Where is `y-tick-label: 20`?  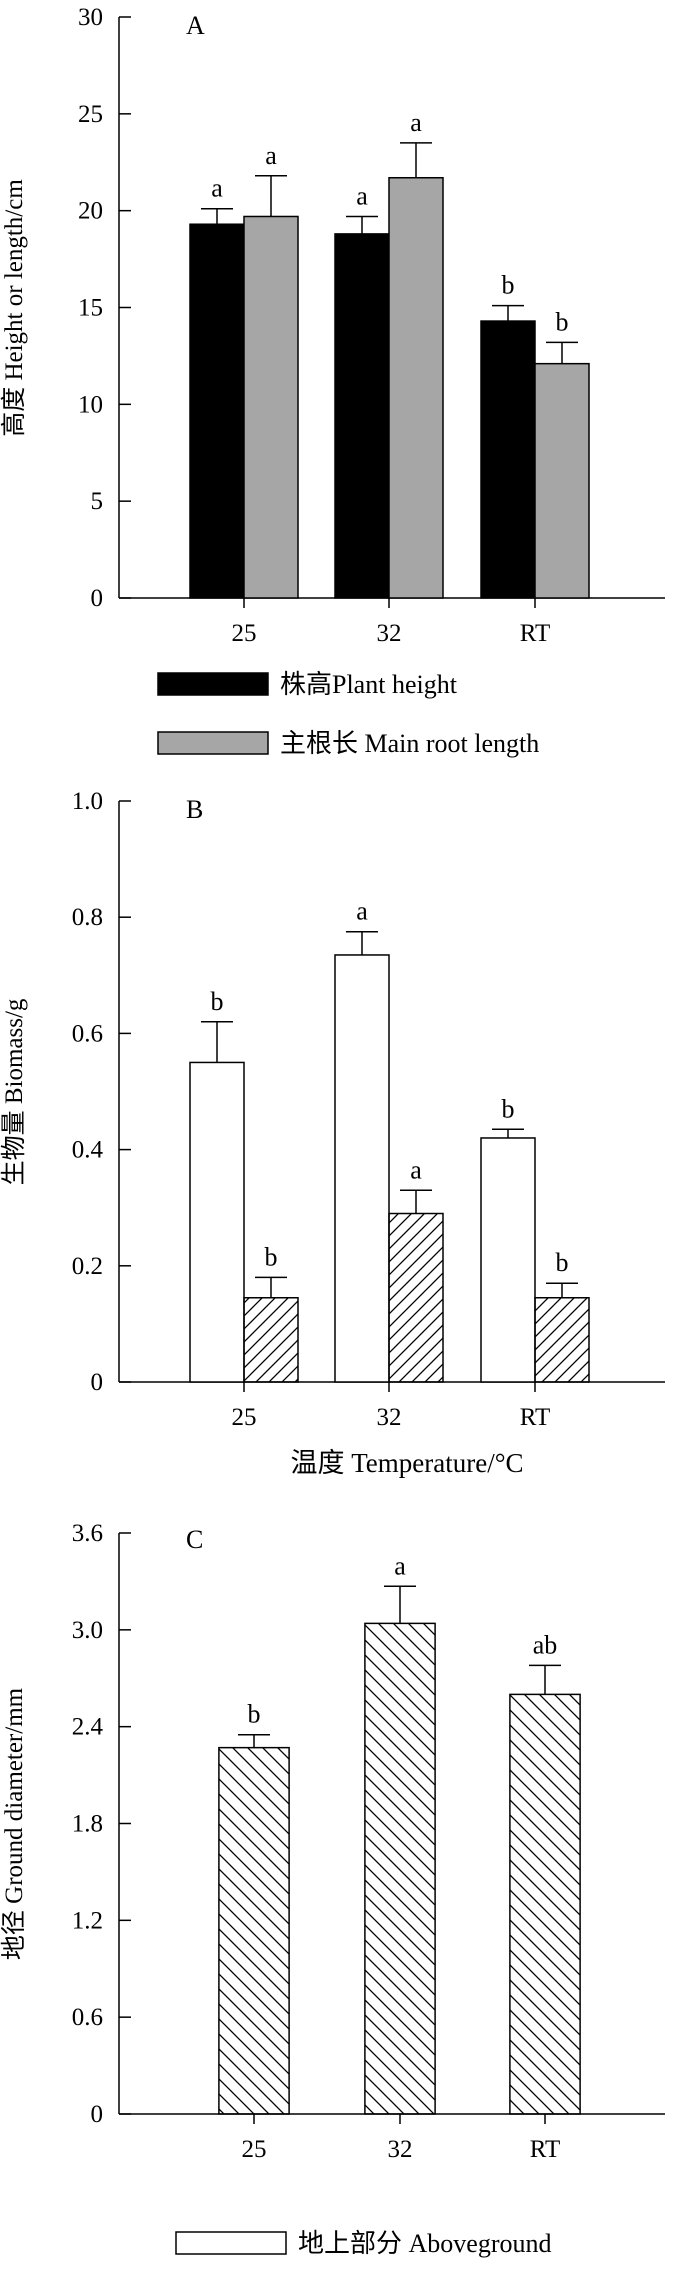
y-tick-label: 20 is located at coordinates (90, 211).